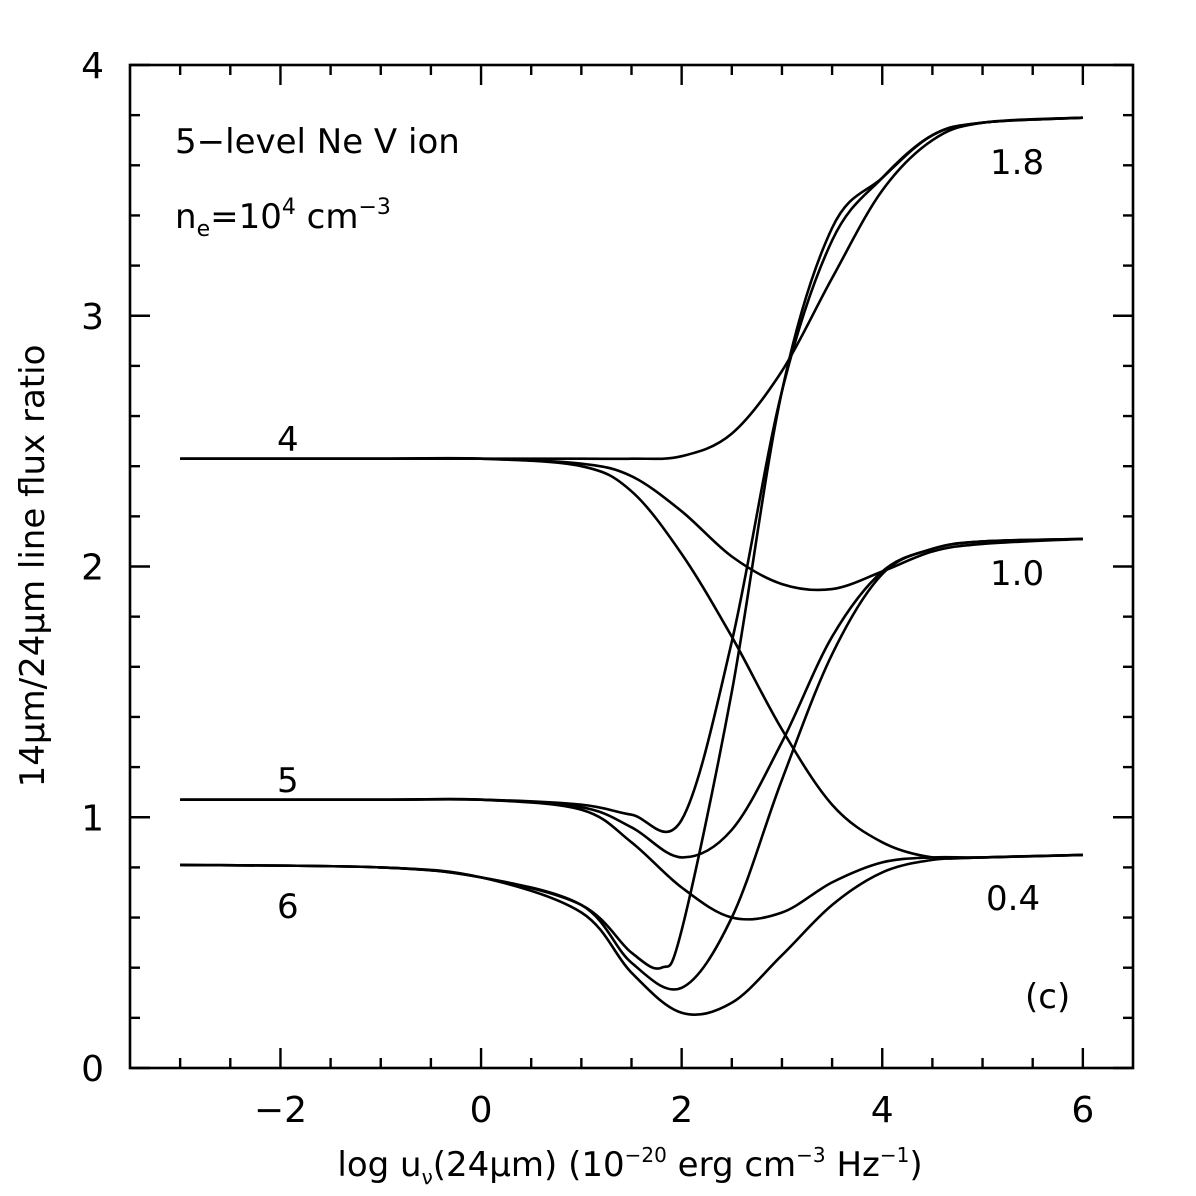 Image resolution: width=1196 pixels, height=1196 pixels. What do you see at coordinates (92, 818) in the screenshot?
I see `y-tick-label: 1` at bounding box center [92, 818].